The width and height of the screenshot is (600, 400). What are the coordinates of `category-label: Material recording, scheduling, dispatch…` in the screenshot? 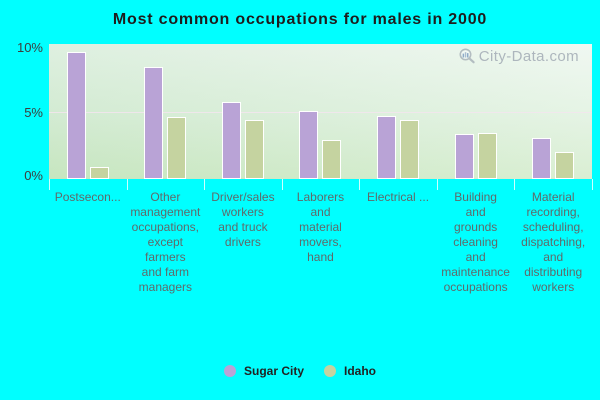 It's located at (553, 242).